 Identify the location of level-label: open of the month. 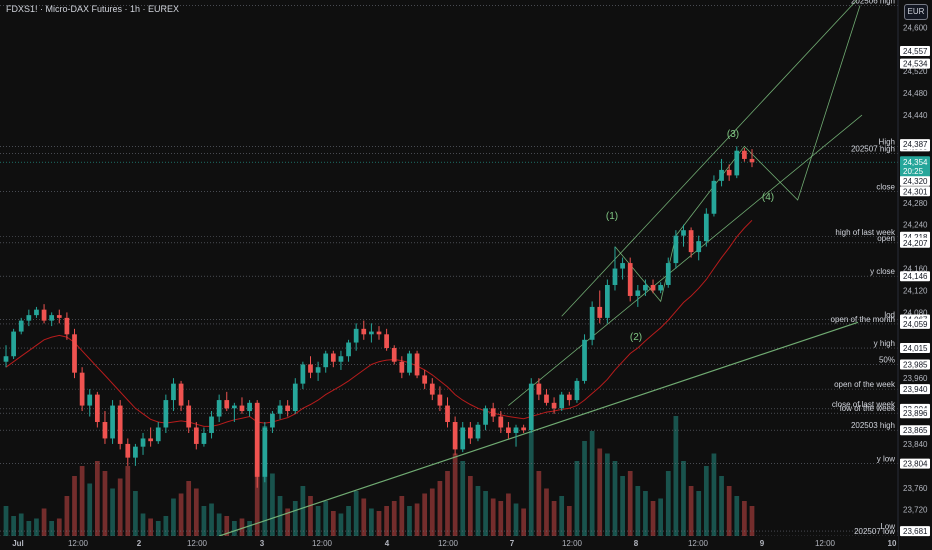
(863, 319).